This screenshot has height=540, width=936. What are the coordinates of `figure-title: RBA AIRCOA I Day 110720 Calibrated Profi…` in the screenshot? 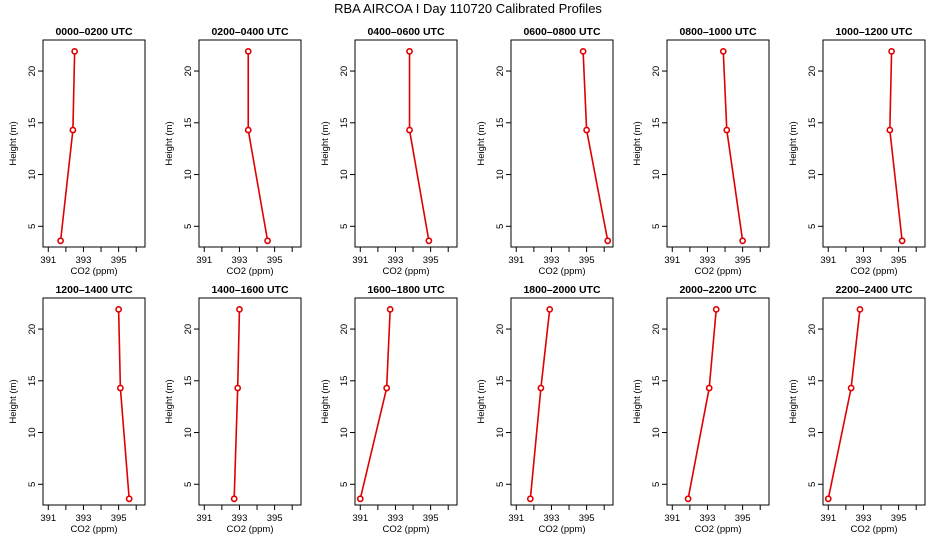 It's located at (468, 8).